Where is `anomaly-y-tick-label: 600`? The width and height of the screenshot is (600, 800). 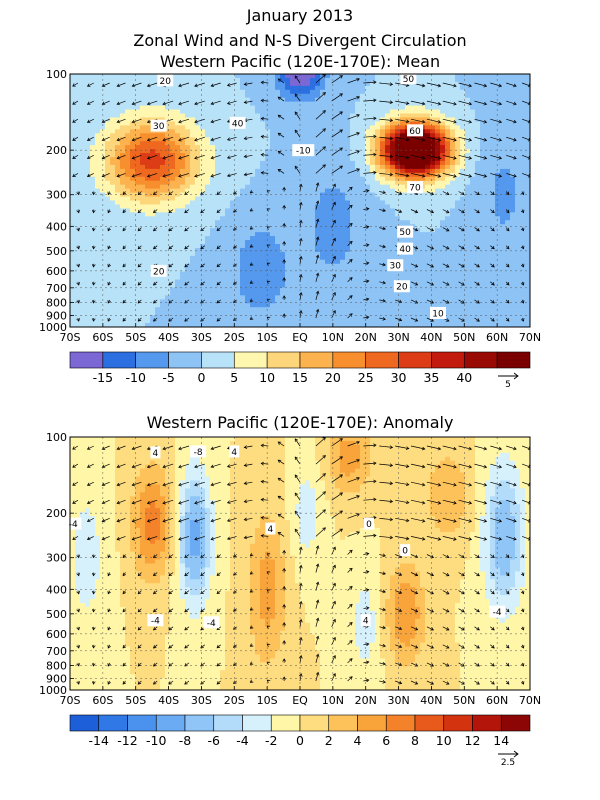
anomaly-y-tick-label: 600 is located at coordinates (56, 634).